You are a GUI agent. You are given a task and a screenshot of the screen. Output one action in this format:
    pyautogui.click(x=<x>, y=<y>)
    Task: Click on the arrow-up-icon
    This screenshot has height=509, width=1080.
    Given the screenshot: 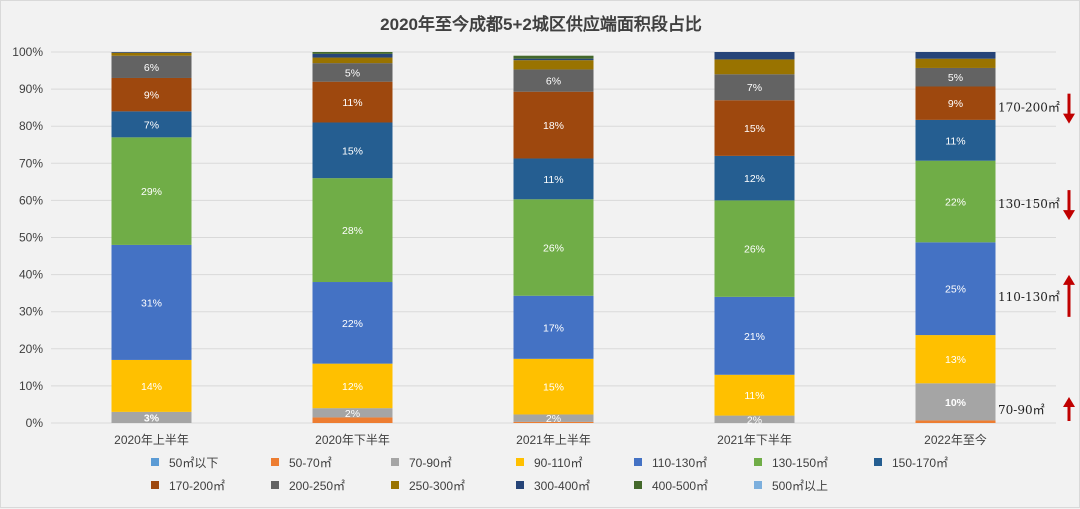 What is the action you would take?
    pyautogui.click(x=1069, y=409)
    